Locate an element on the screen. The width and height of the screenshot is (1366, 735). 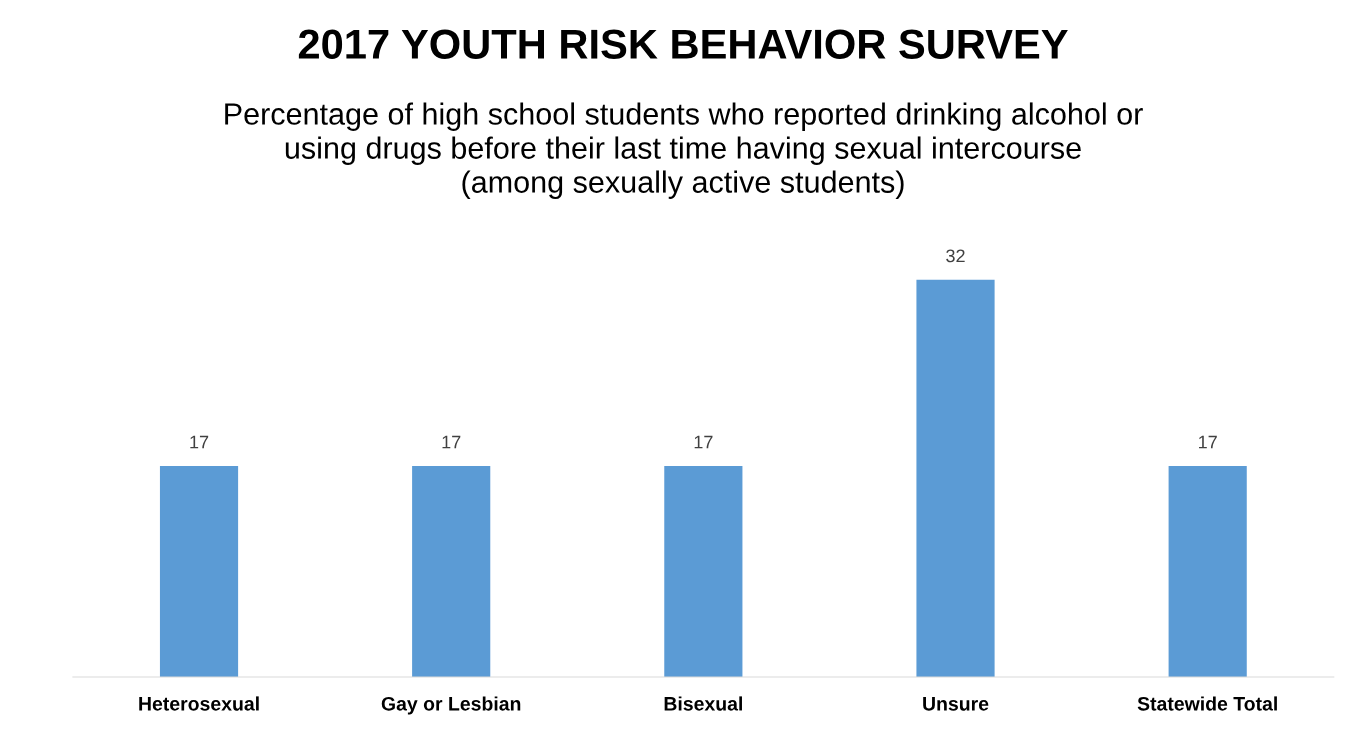
x-tick-label: Heterosexual is located at coordinates (199, 703).